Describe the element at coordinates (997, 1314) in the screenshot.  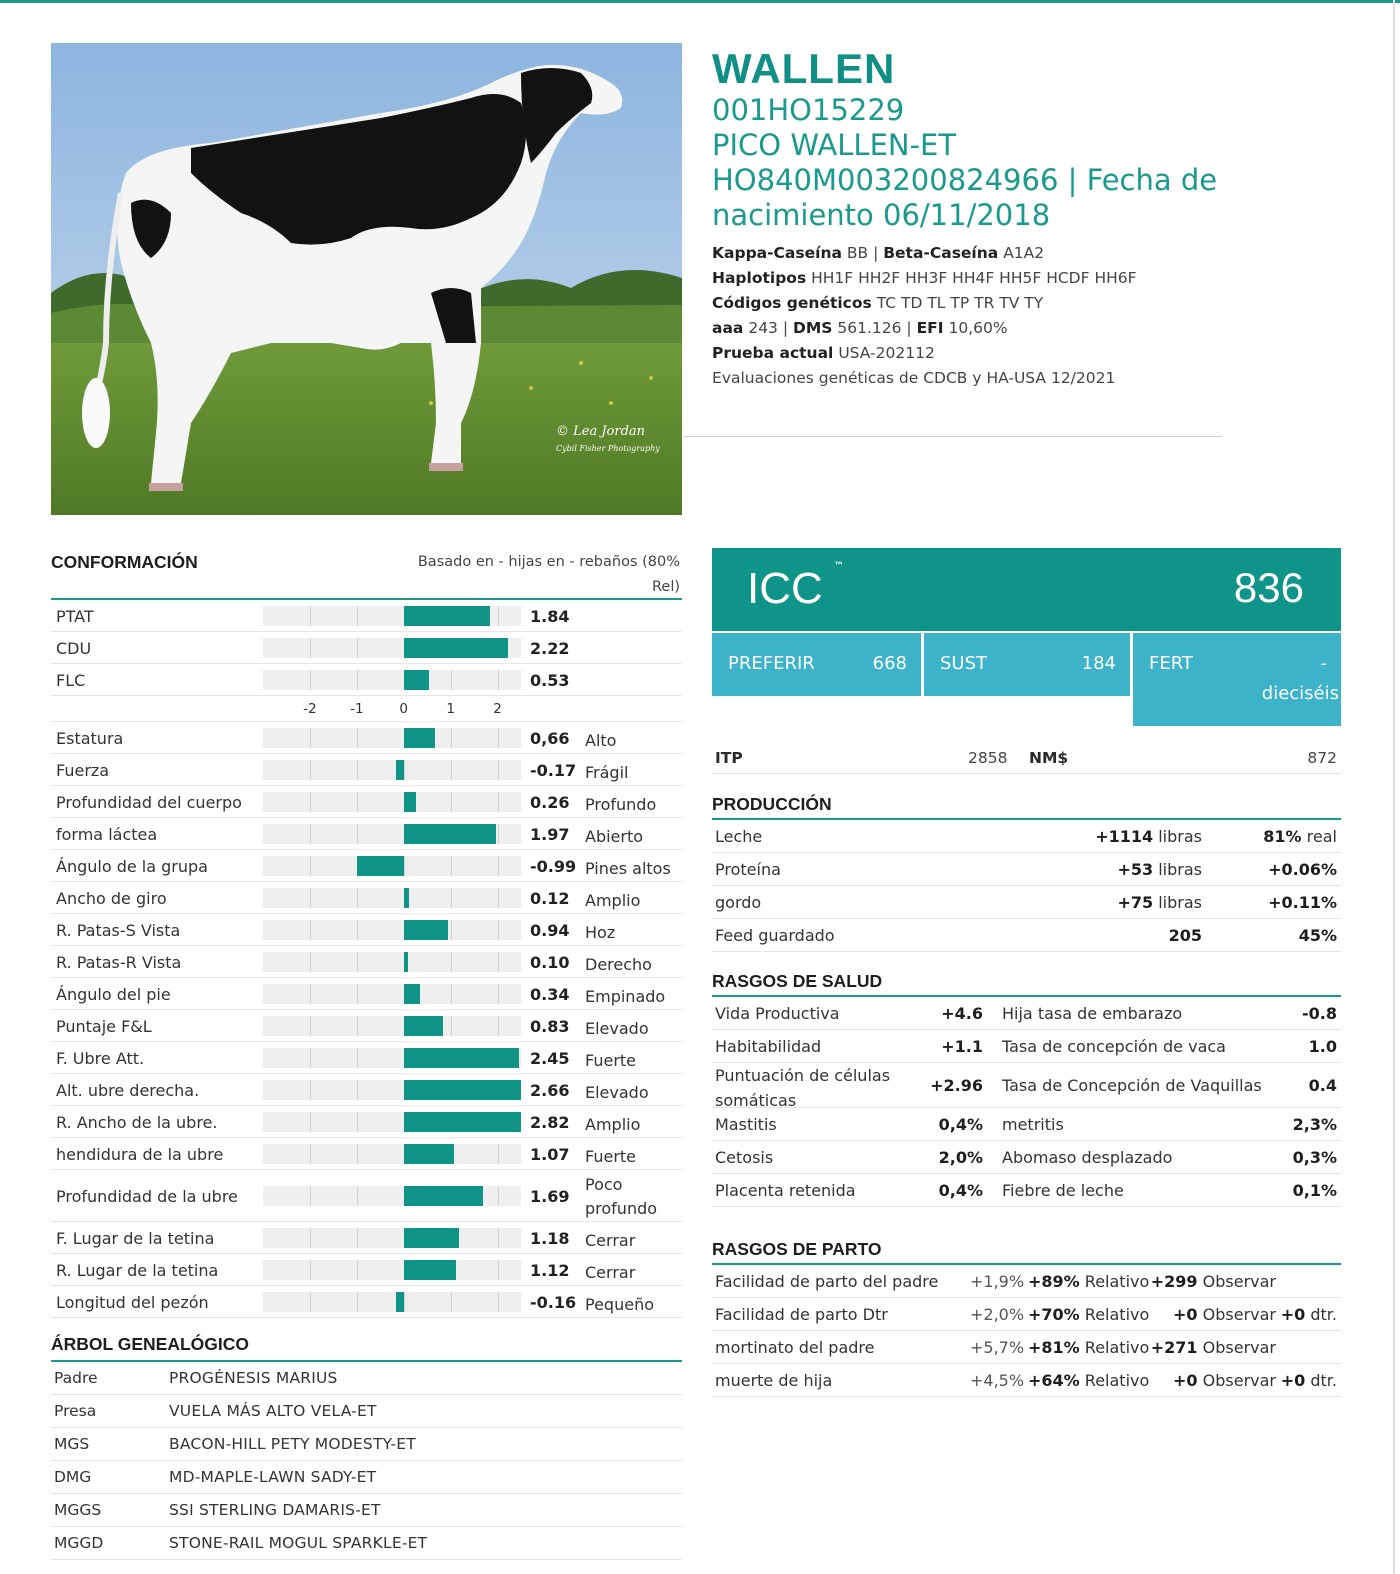
I see `calving-pct: +2,0%` at that location.